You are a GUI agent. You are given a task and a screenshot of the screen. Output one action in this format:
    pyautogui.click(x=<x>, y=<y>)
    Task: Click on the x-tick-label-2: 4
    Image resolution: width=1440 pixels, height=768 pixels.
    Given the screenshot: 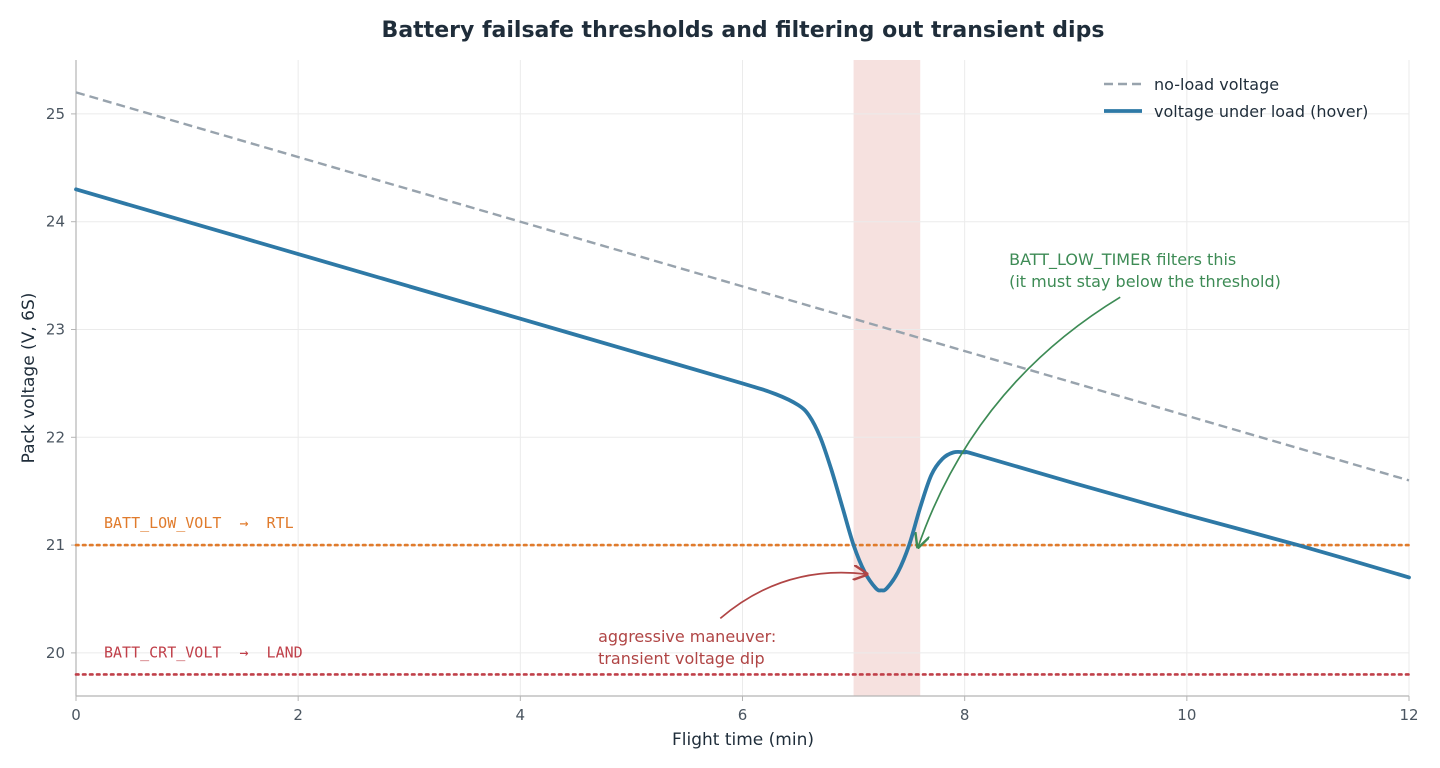 What is the action you would take?
    pyautogui.click(x=521, y=715)
    